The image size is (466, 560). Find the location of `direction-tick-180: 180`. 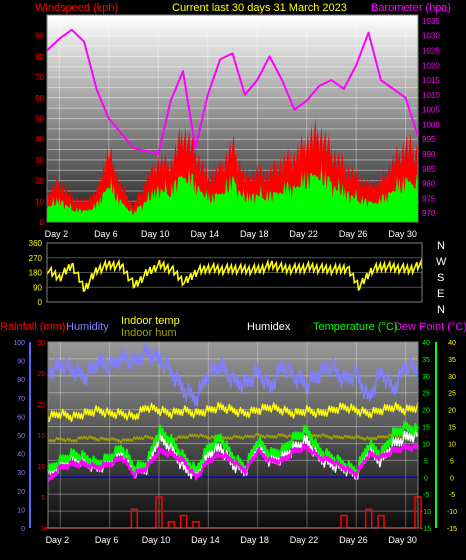

direction-tick-180: 180 is located at coordinates (36, 273).